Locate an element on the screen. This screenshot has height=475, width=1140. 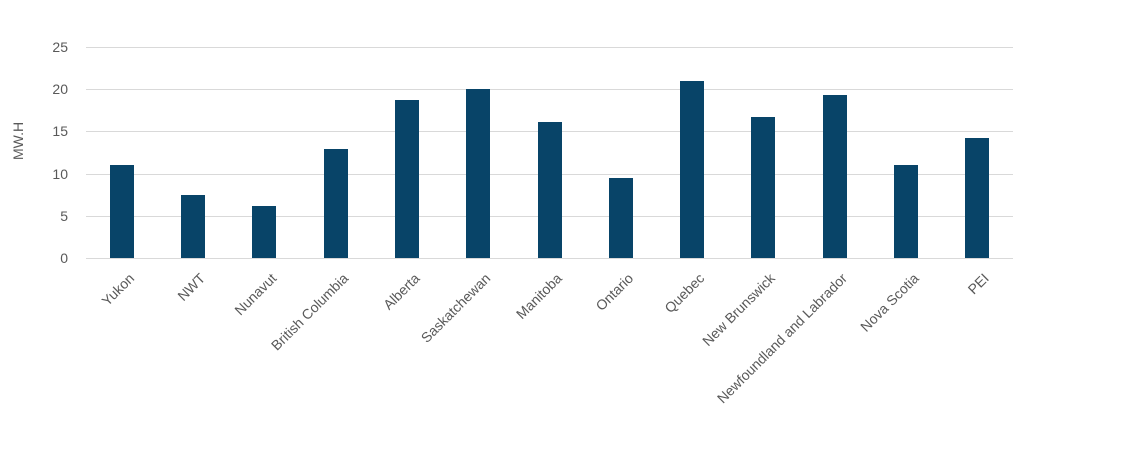
x-tick-label: PEI is located at coordinates (978, 284).